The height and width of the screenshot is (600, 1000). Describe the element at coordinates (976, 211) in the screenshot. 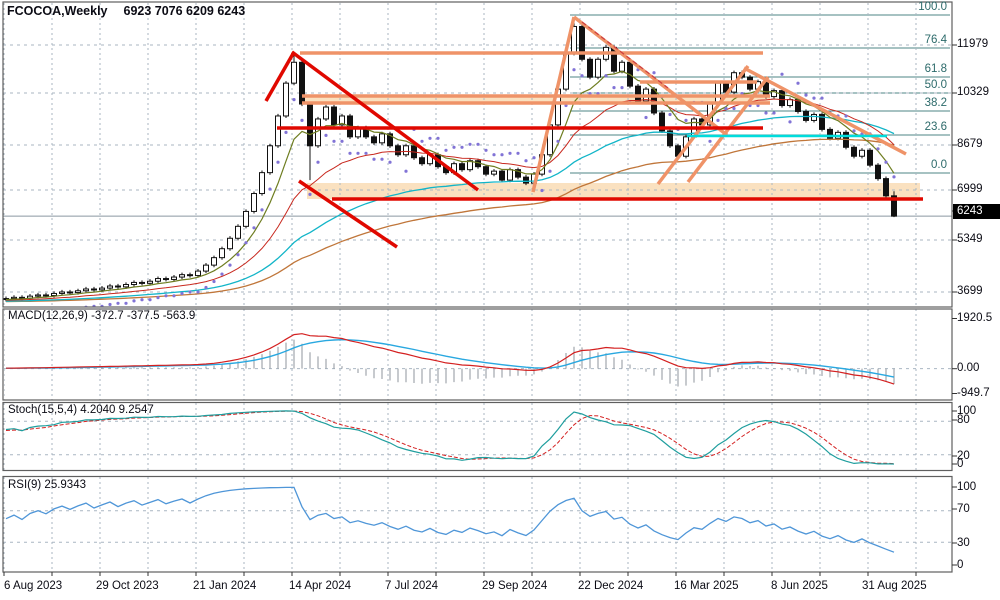

I see `current-price-tag: 6243` at that location.